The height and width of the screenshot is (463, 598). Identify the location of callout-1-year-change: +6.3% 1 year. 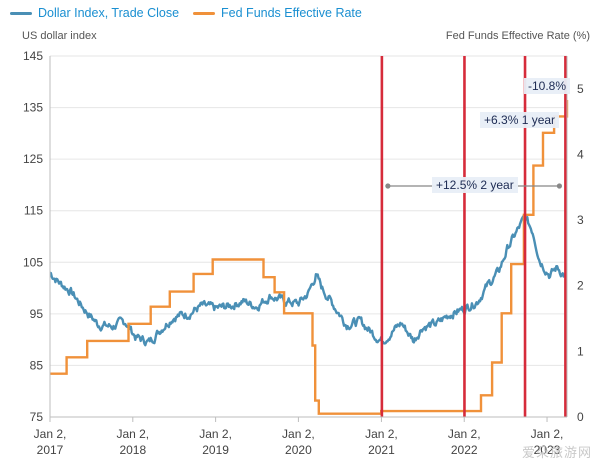
(520, 120).